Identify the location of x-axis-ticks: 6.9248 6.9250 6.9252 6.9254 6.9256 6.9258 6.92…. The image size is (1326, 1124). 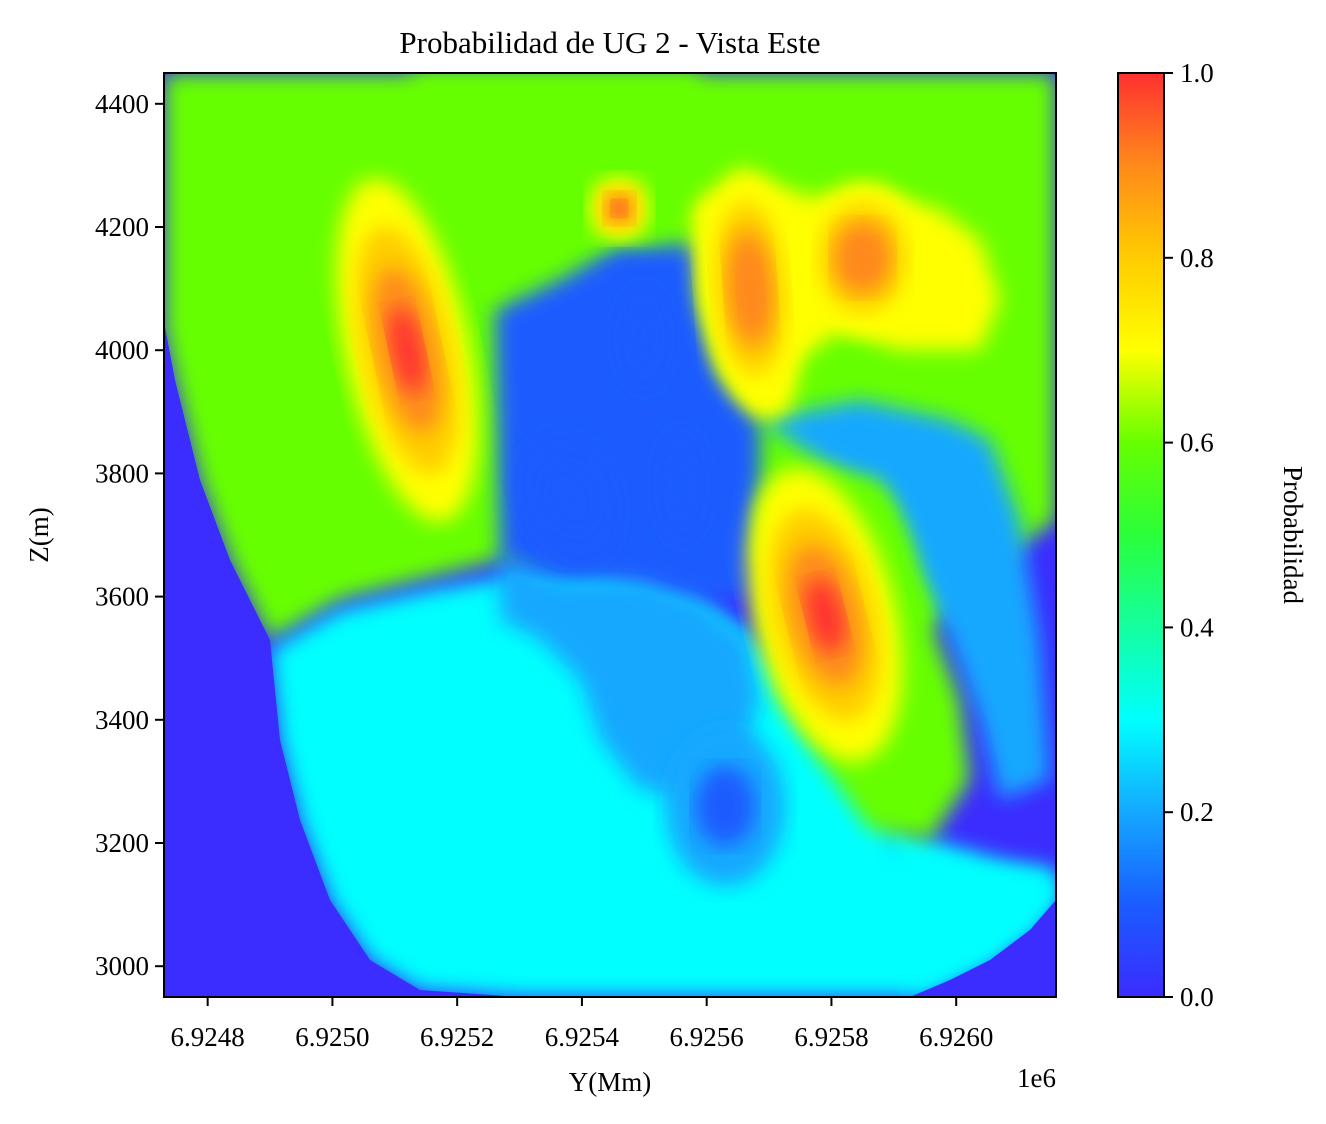
(582, 1024).